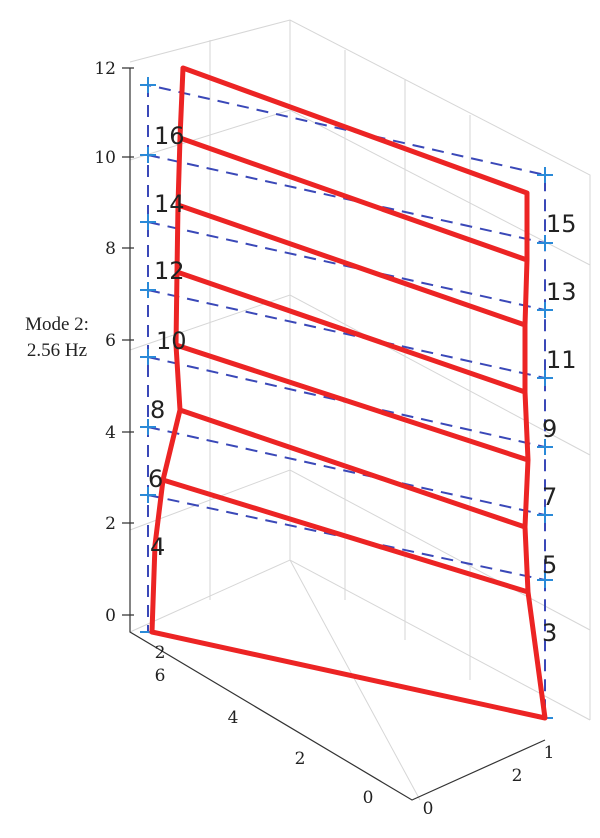 The height and width of the screenshot is (838, 600). I want to click on node-label: 5, so click(549, 565).